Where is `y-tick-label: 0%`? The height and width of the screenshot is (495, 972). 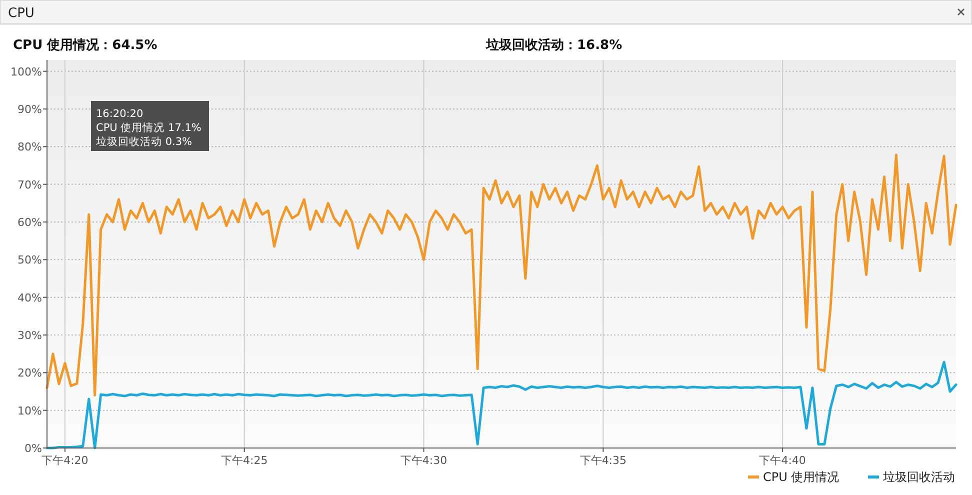
y-tick-label: 0% is located at coordinates (33, 448).